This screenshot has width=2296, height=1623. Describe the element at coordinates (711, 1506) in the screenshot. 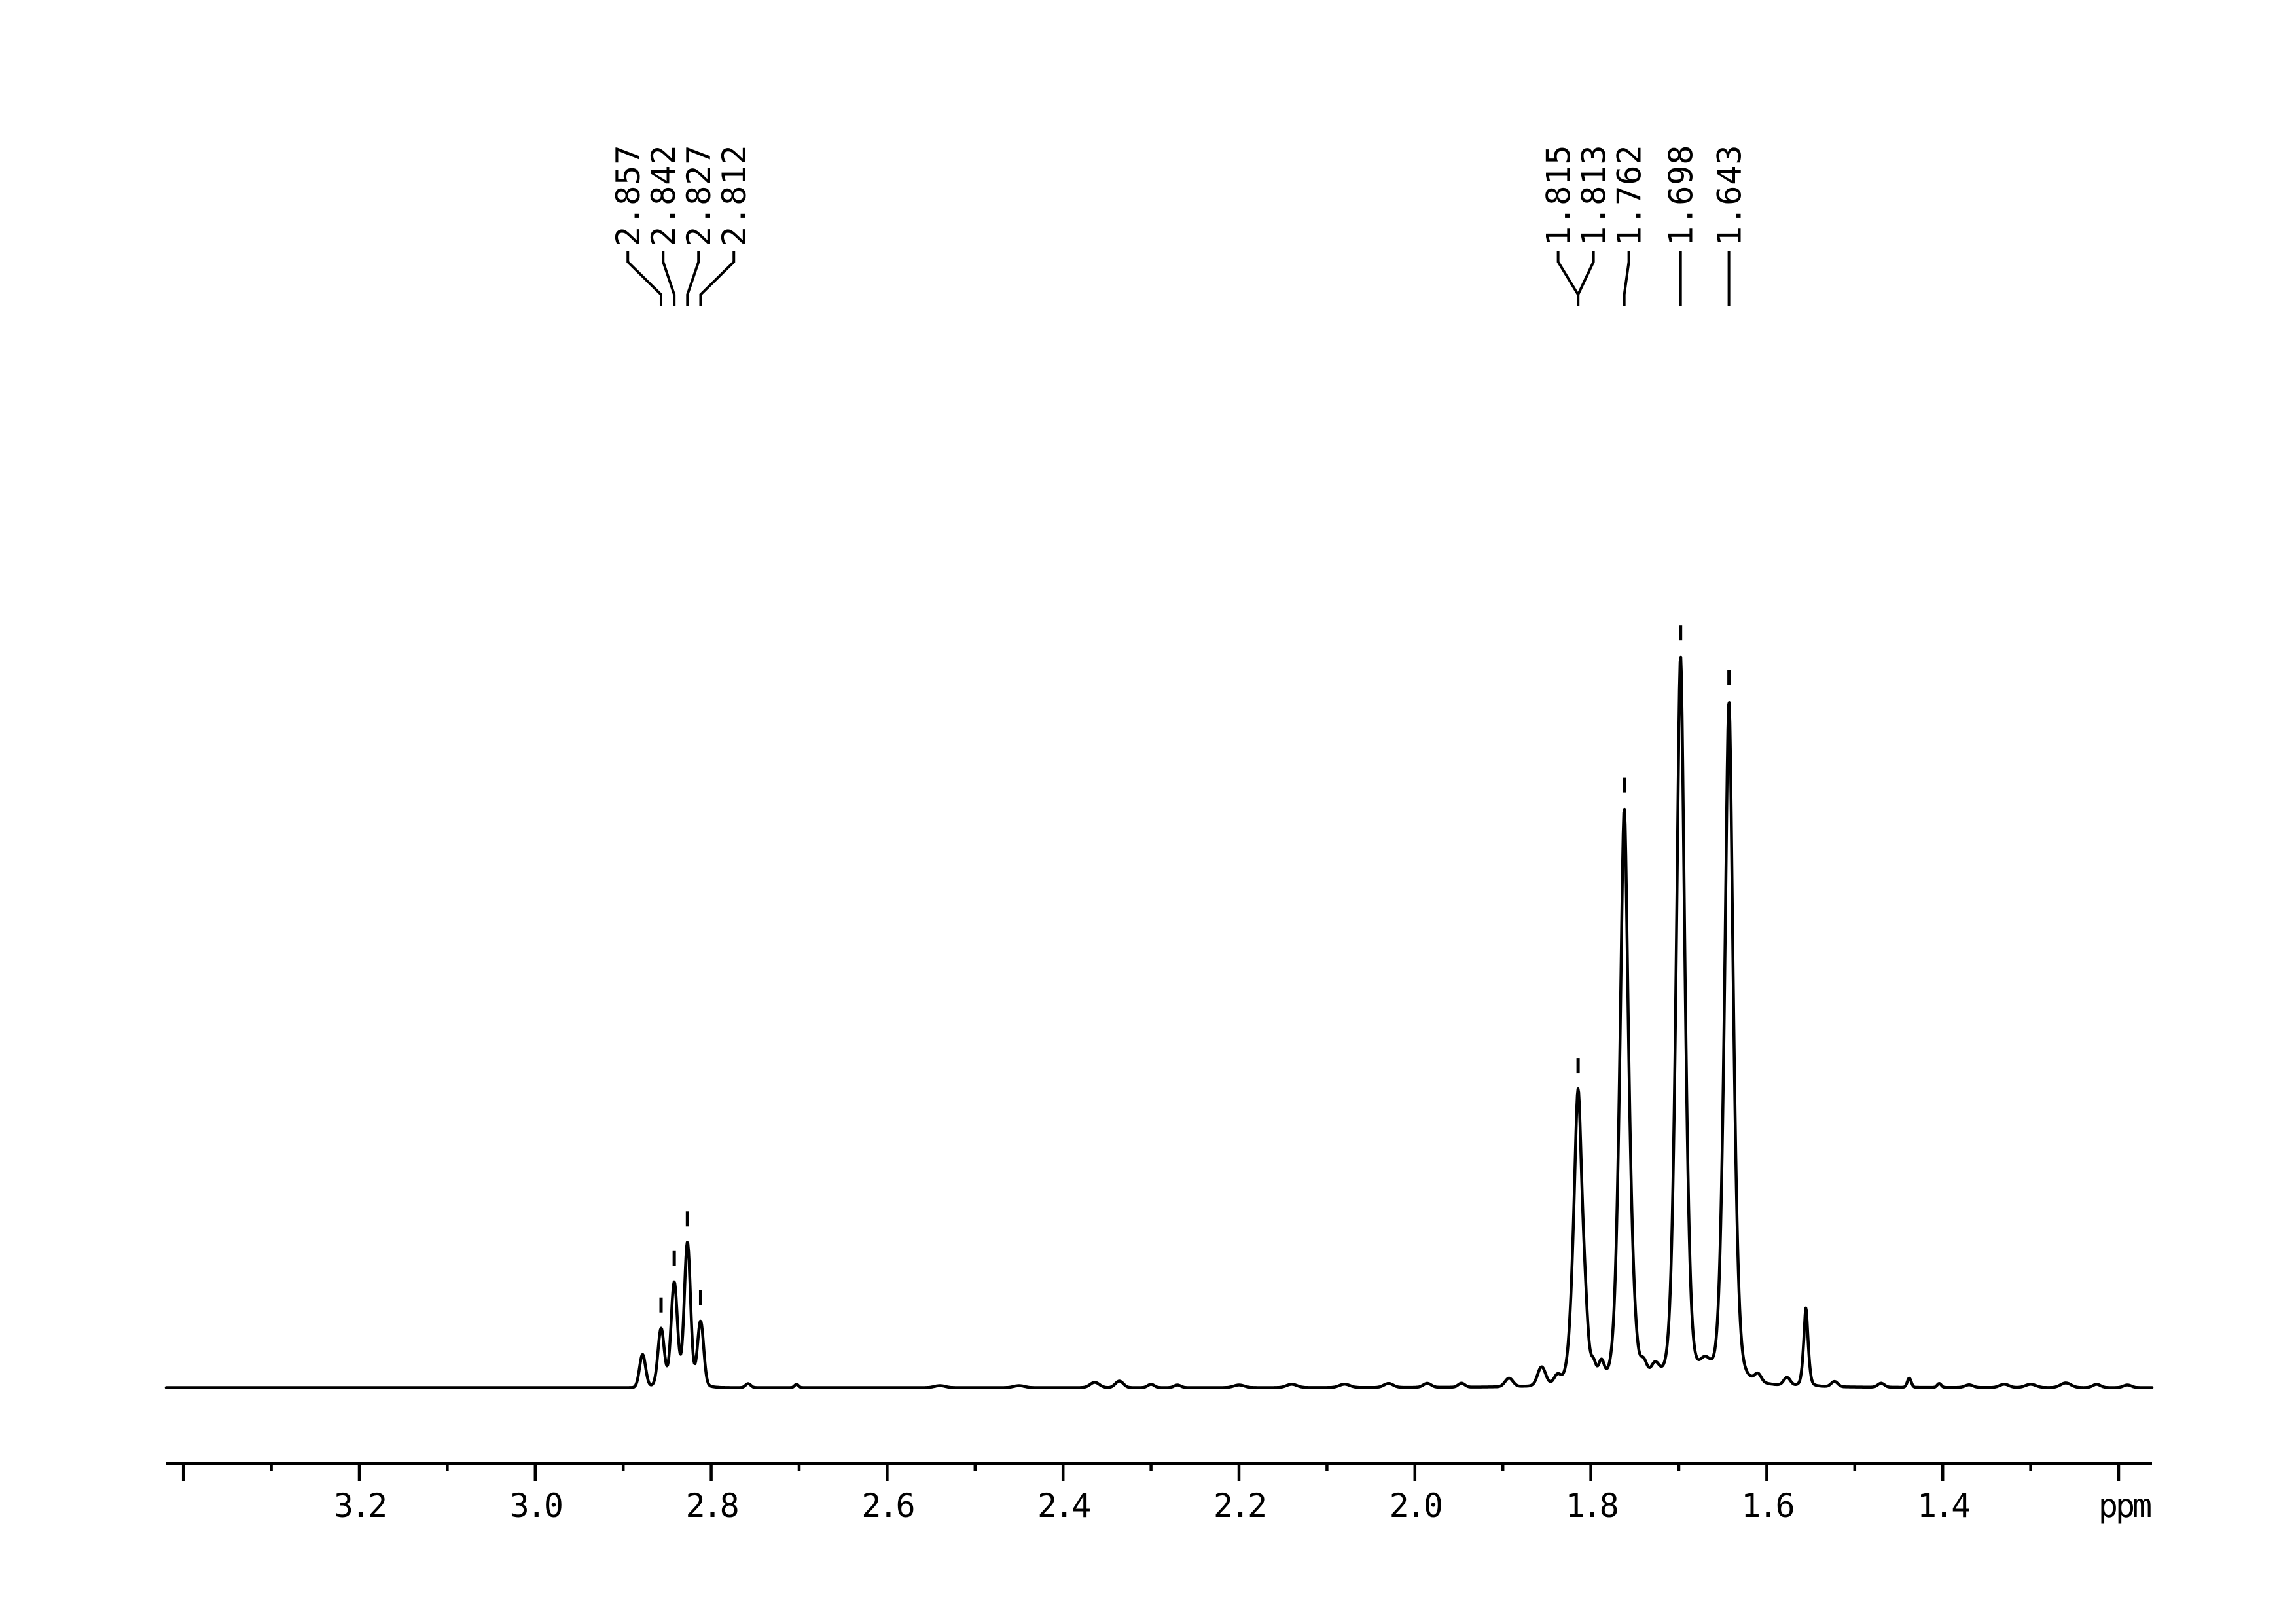

I see `x-axis-tick-label: 2.8` at that location.